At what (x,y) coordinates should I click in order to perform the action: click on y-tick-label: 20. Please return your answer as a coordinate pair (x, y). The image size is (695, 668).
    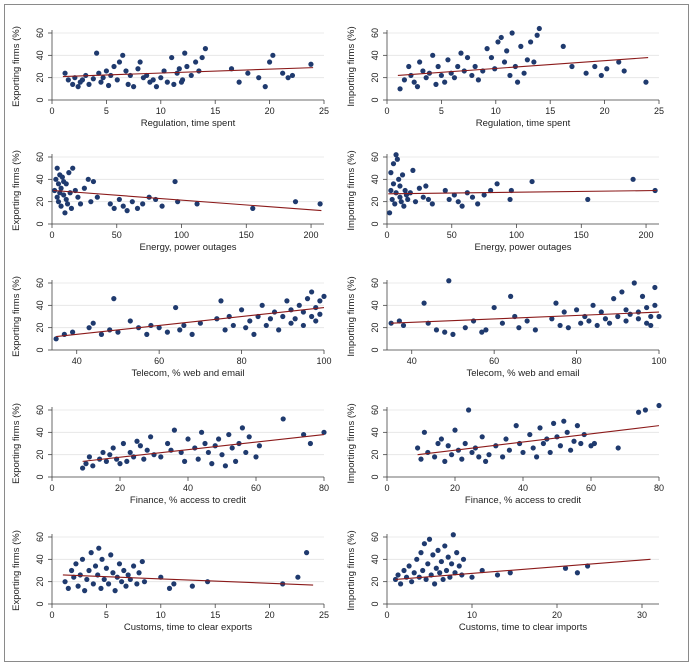
    Looking at the image, I should click on (375, 328).